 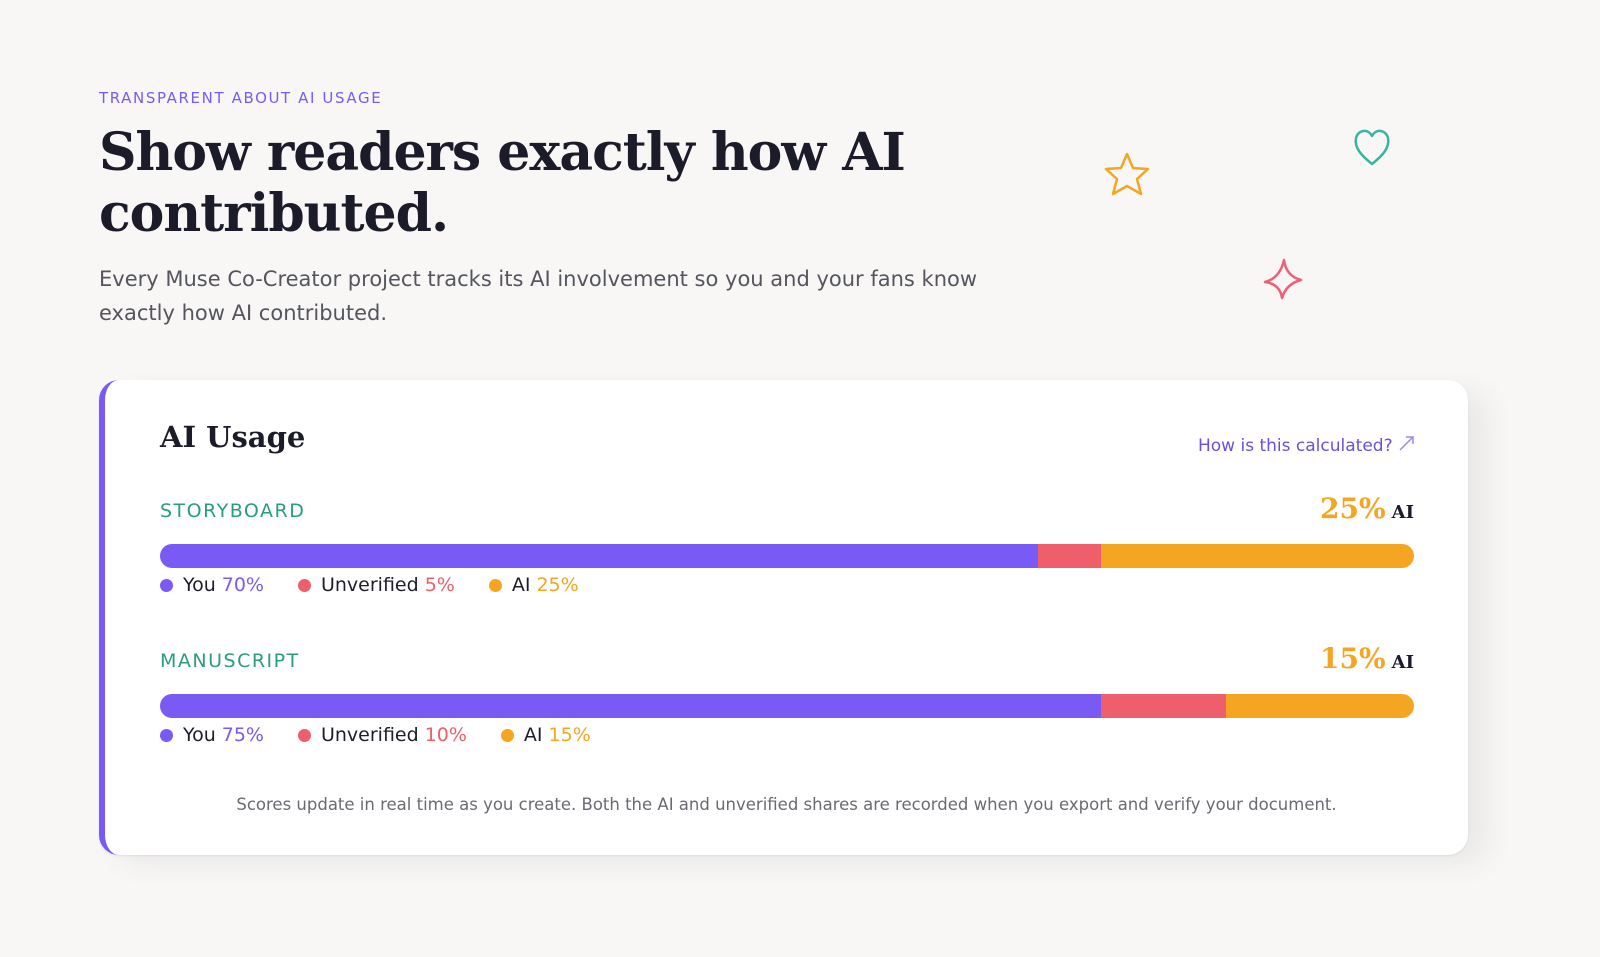 I want to click on legend-item: You 70%, so click(x=212, y=585).